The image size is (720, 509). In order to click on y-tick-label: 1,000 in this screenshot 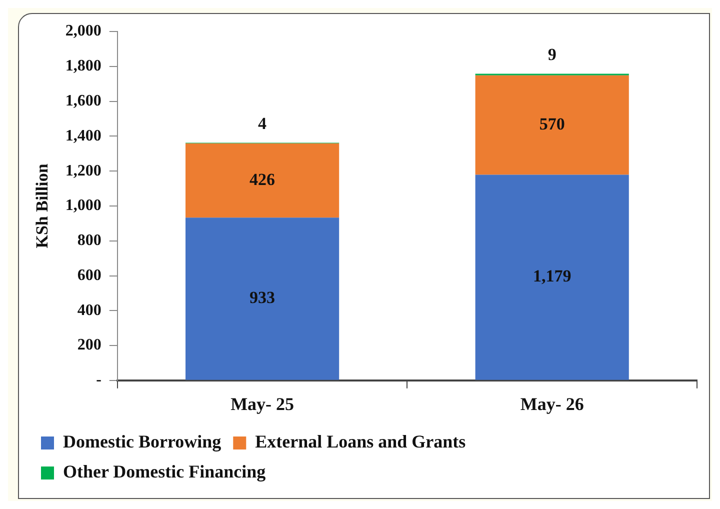, I will do `click(83, 205)`.